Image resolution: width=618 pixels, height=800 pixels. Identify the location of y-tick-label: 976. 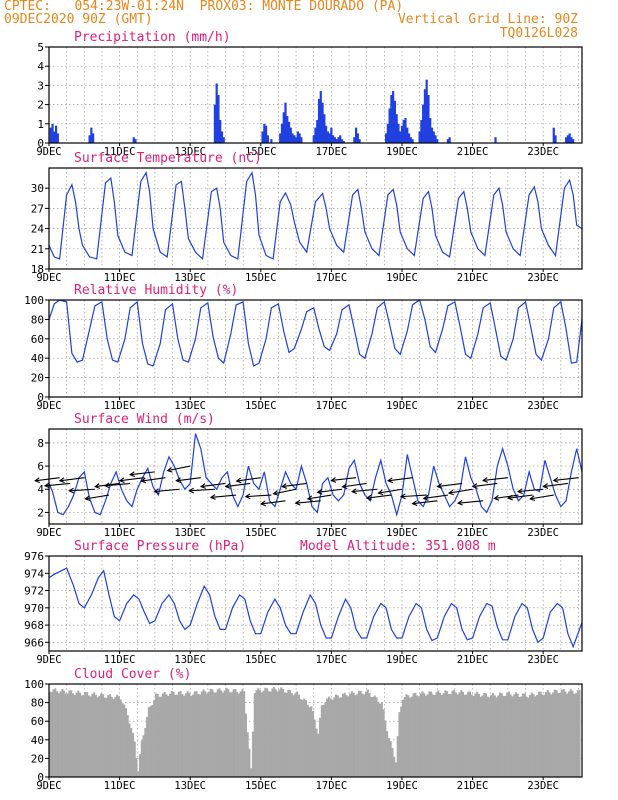
(34, 556).